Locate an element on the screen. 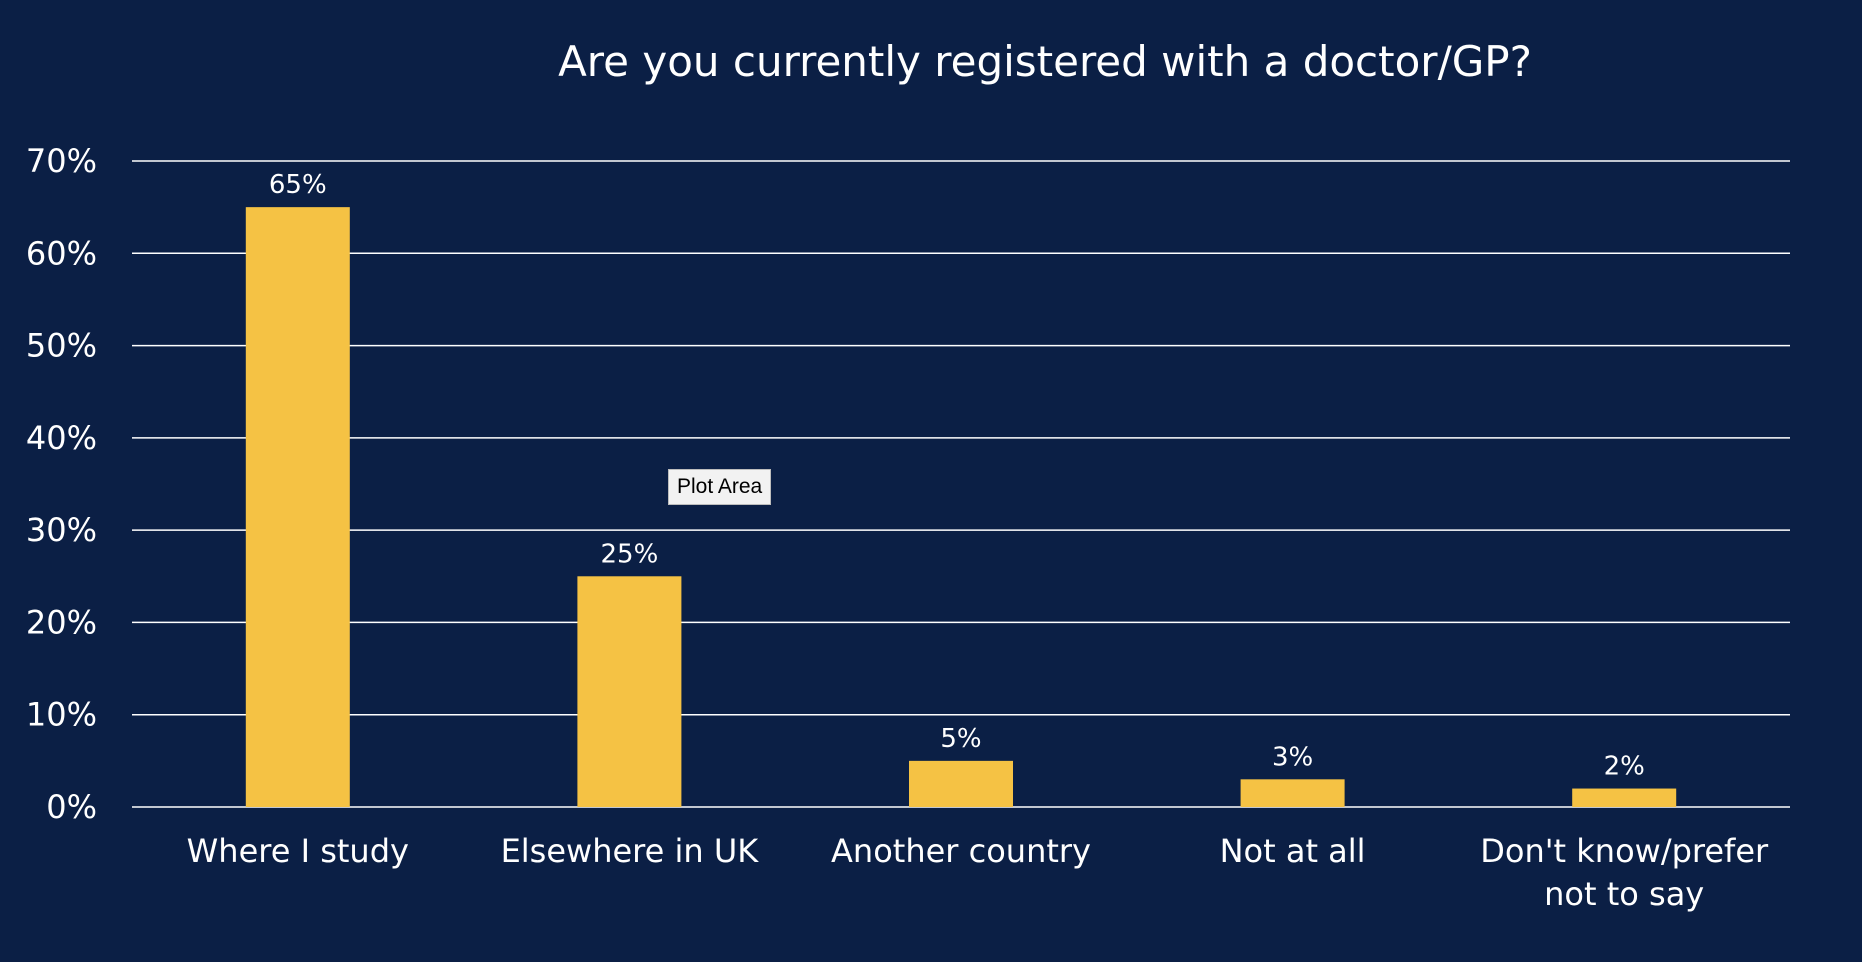 The width and height of the screenshot is (1862, 962). y-tick-label: 10% is located at coordinates (61, 715).